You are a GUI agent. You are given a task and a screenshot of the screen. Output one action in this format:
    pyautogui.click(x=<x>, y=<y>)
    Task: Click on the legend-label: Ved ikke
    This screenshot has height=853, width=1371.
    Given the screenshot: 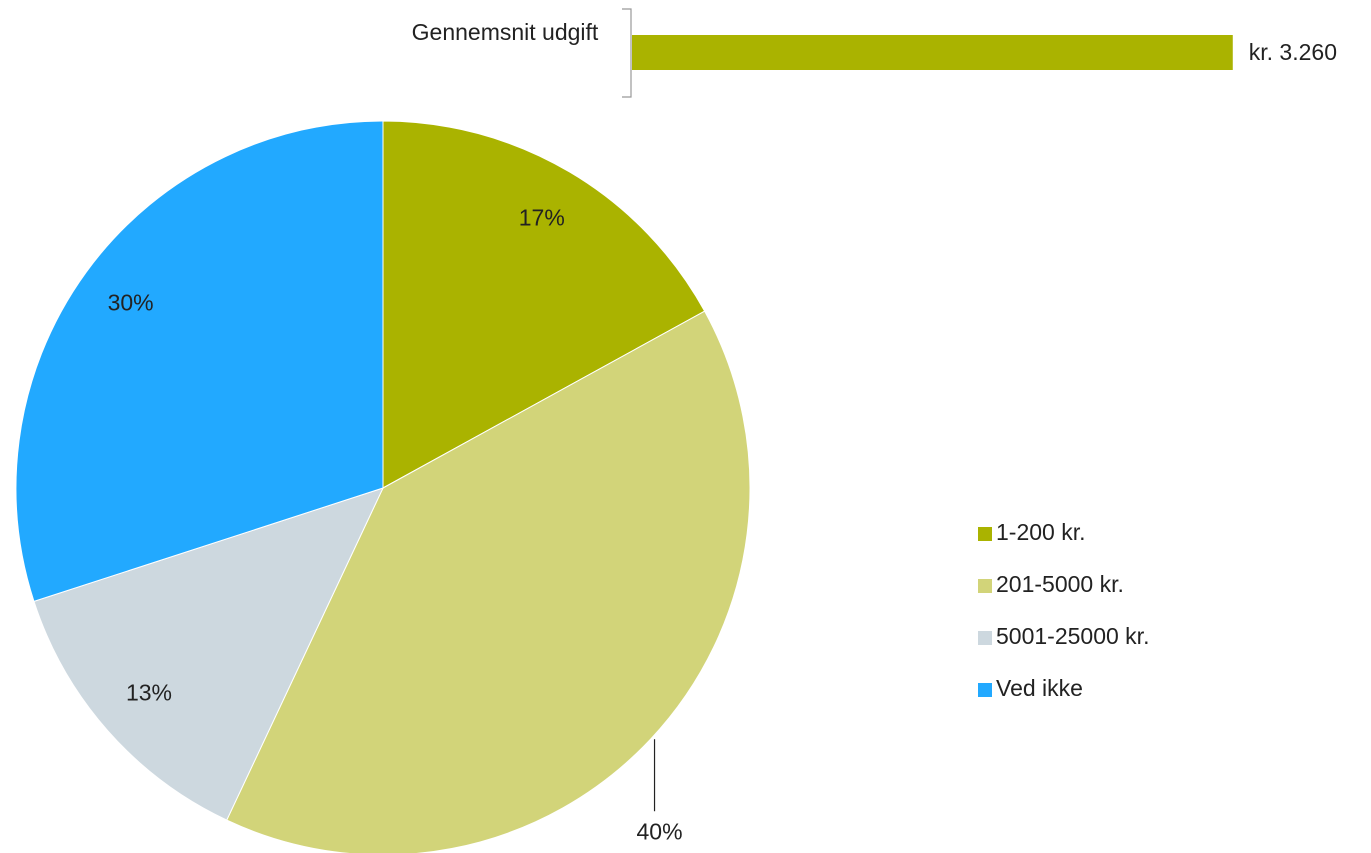 What is the action you would take?
    pyautogui.click(x=1039, y=688)
    